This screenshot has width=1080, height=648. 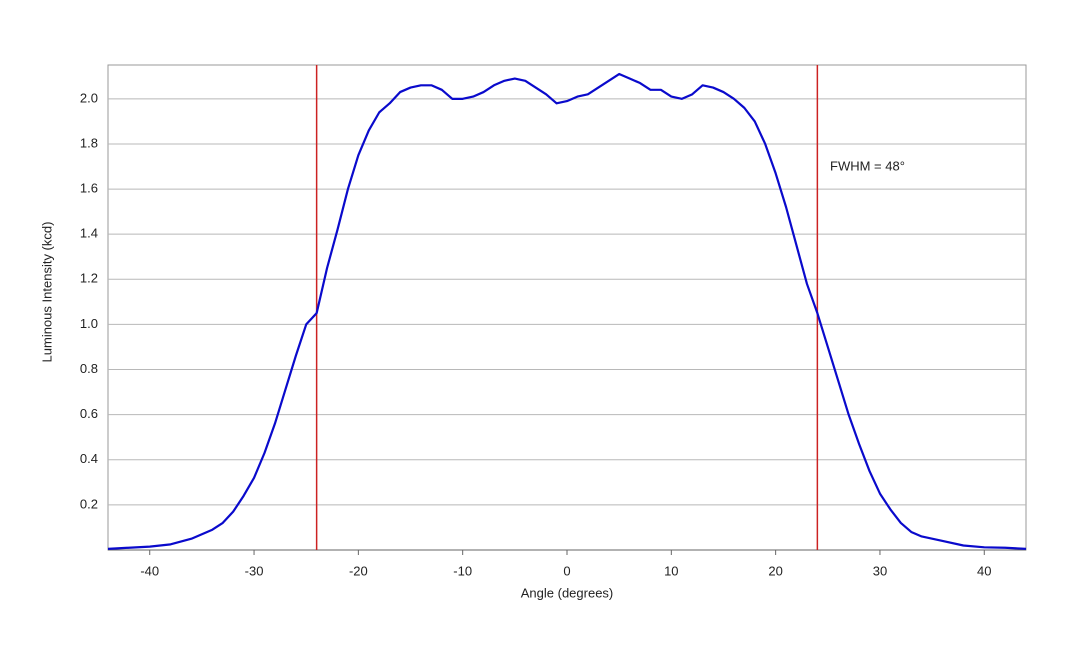 I want to click on y-tick-label: 1.2, so click(x=89, y=278).